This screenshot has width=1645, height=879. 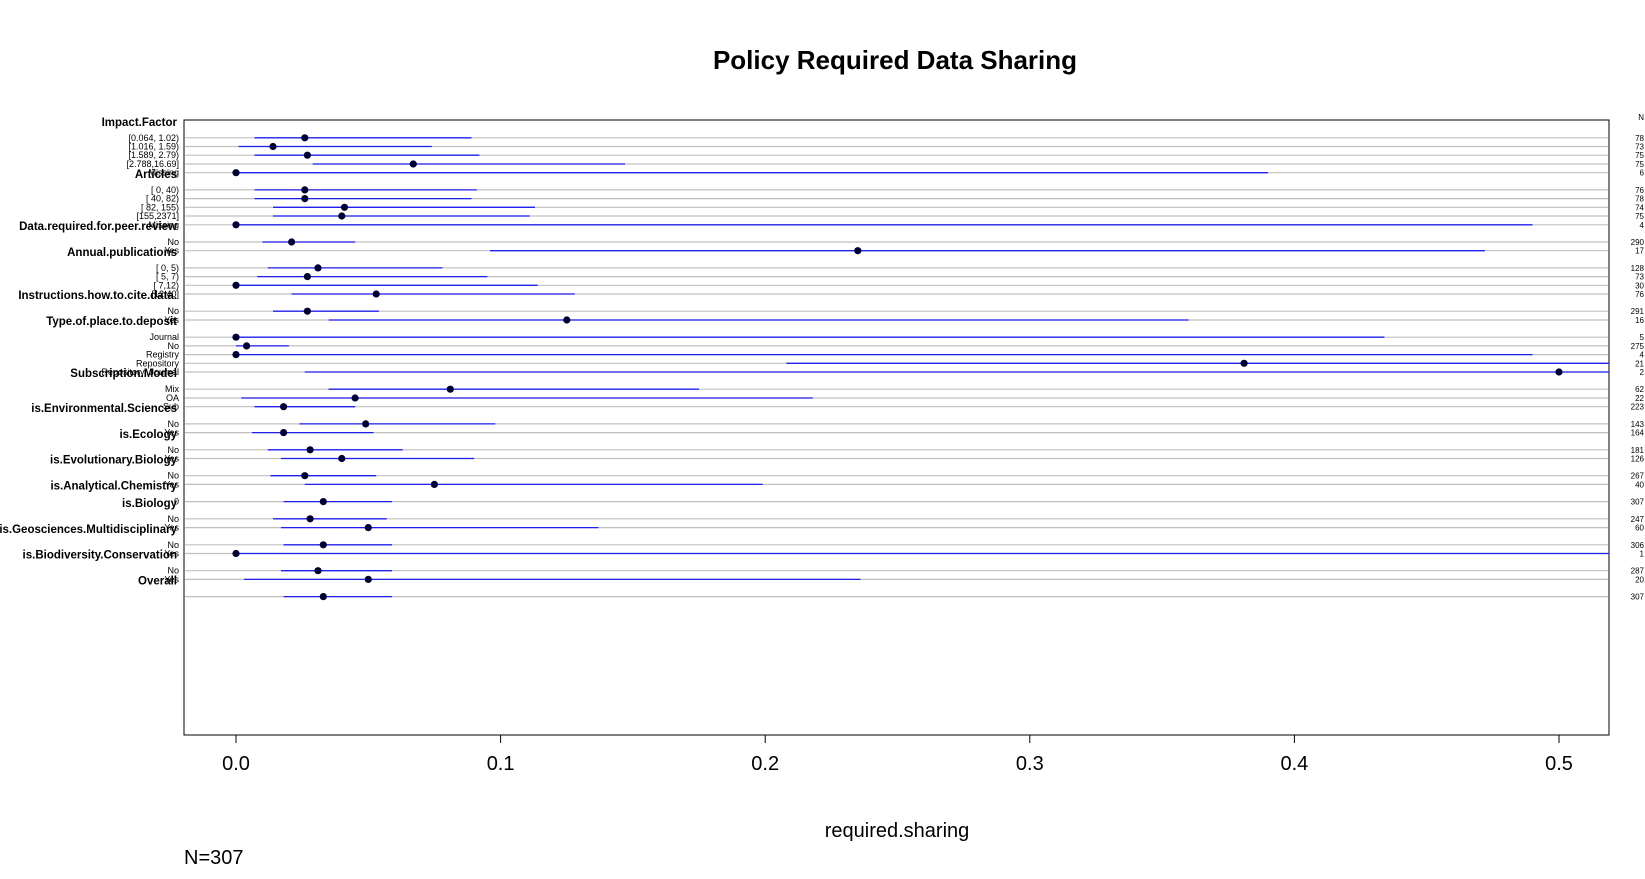 What do you see at coordinates (1638, 242) in the screenshot?
I see `count-label: 290` at bounding box center [1638, 242].